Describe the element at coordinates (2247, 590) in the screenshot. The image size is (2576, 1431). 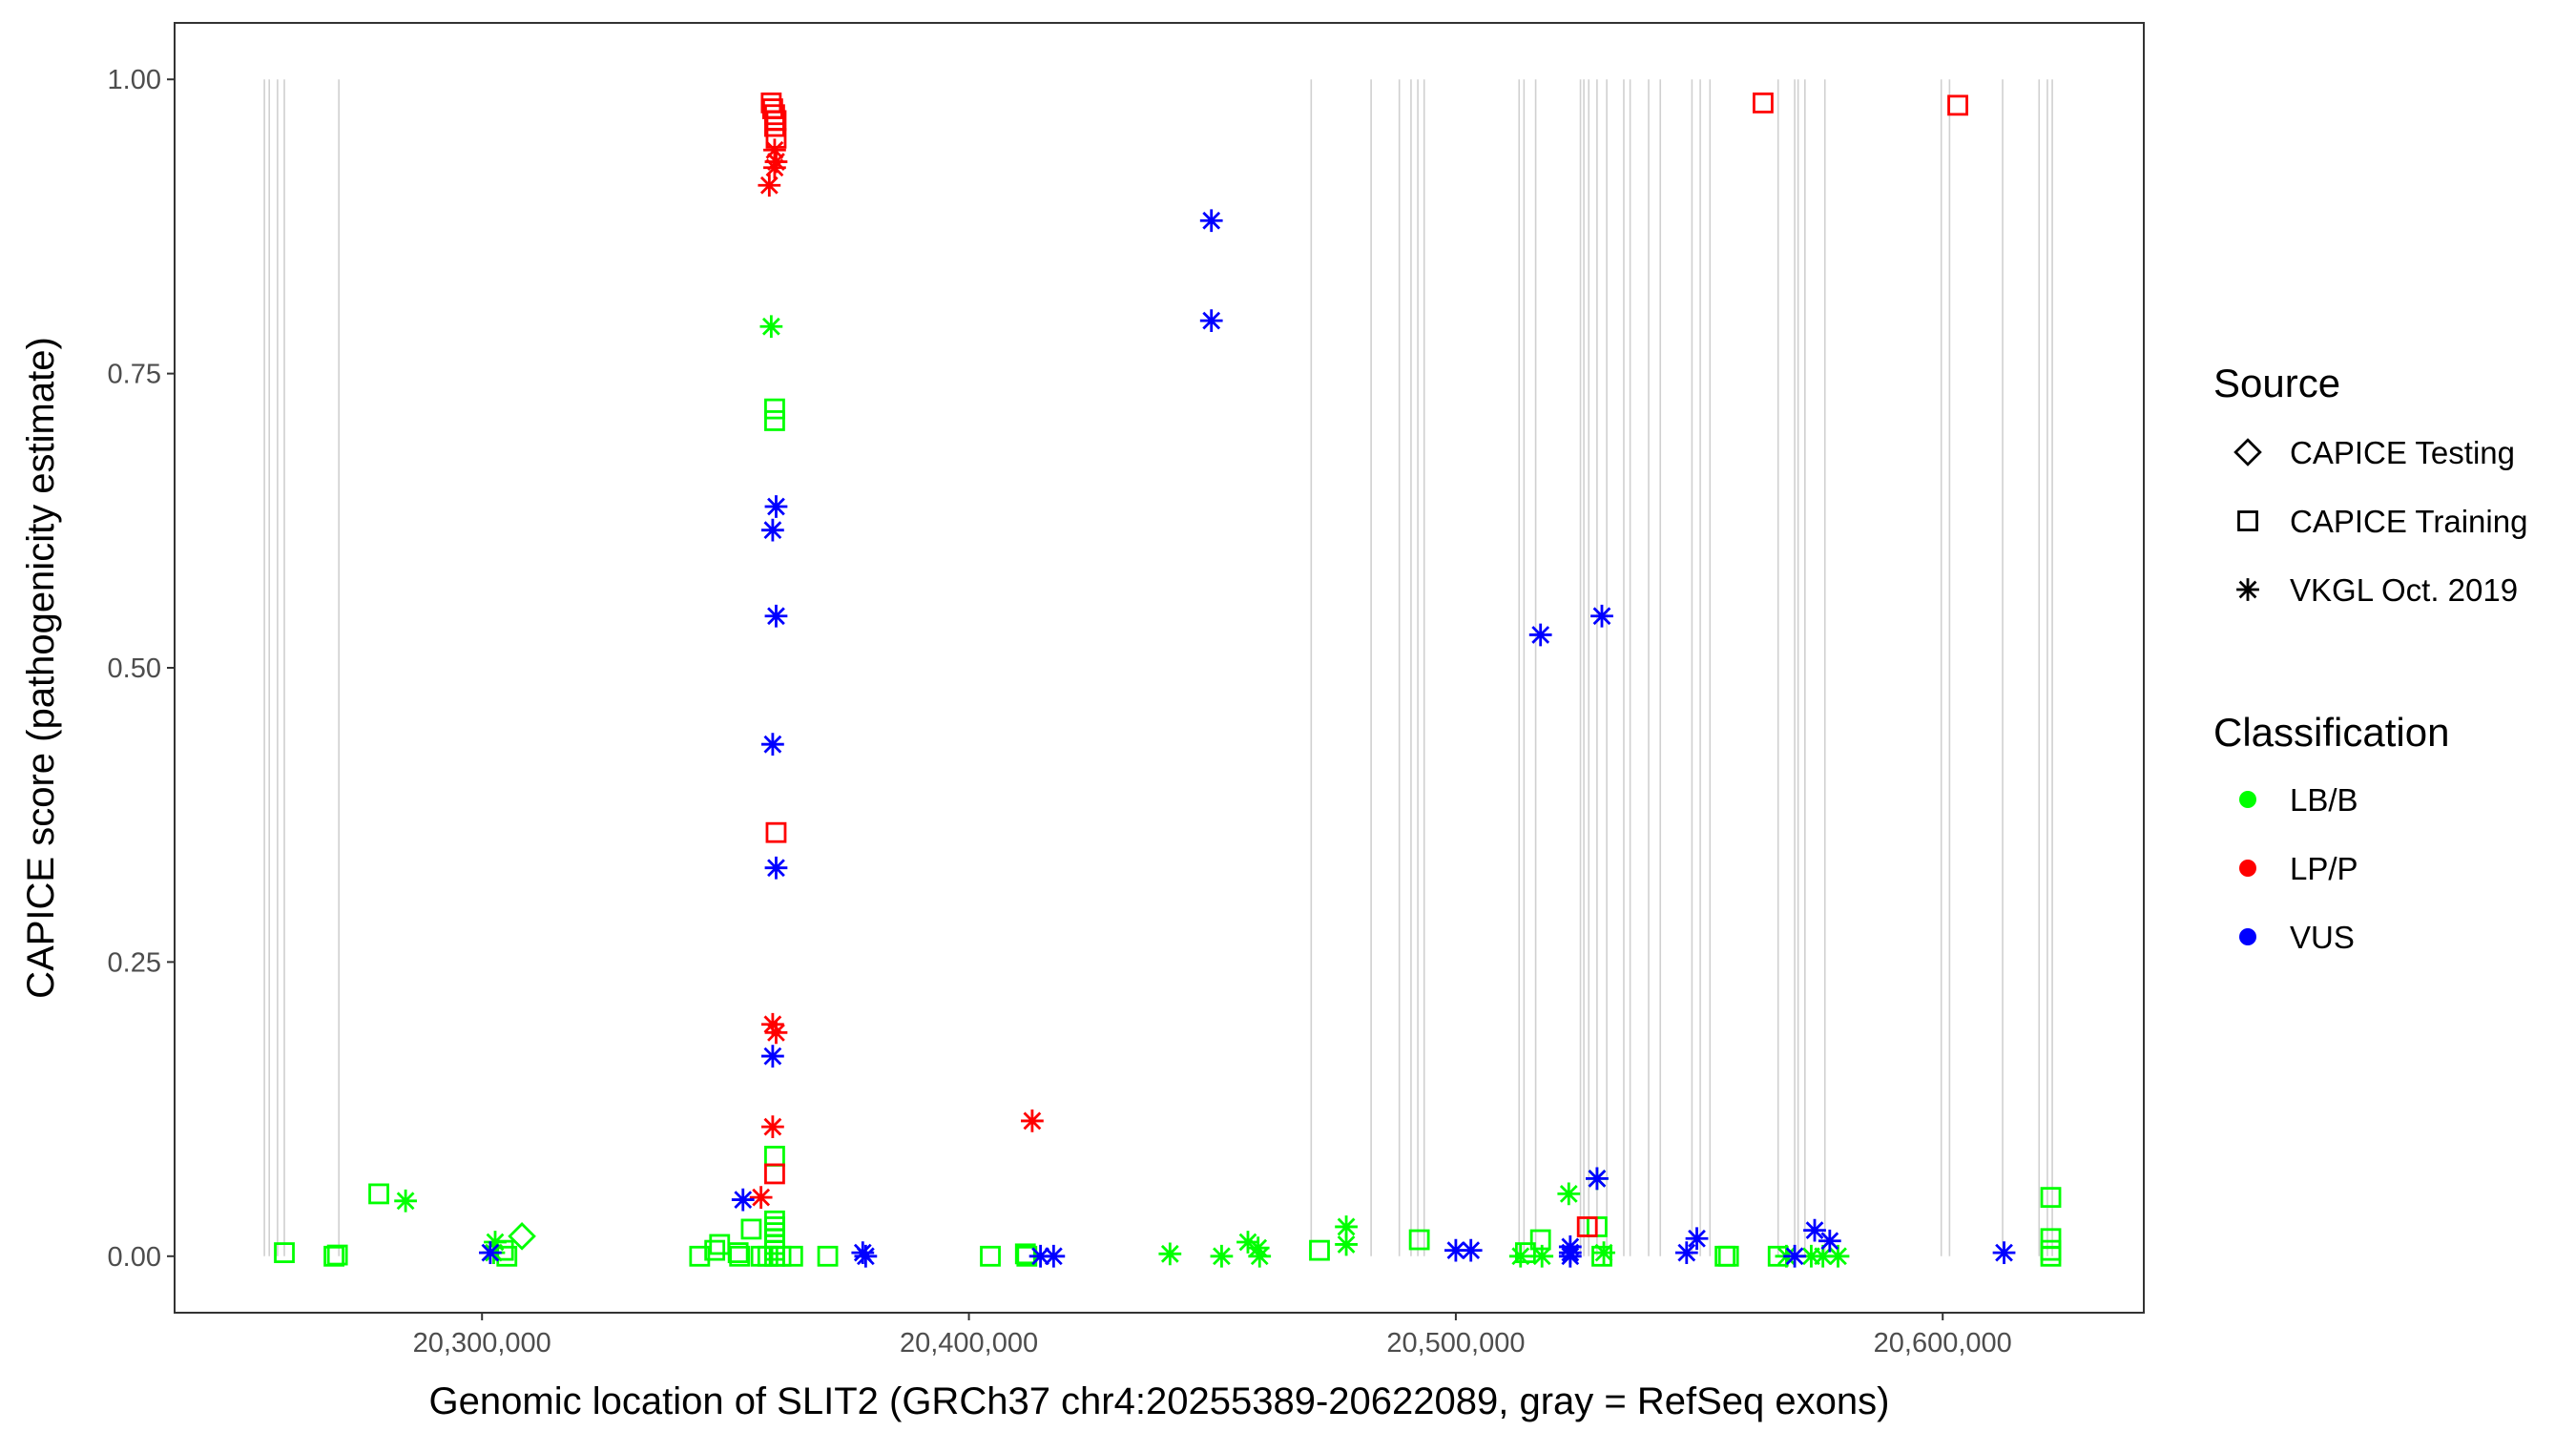
I see `legend-asterisk-icon` at that location.